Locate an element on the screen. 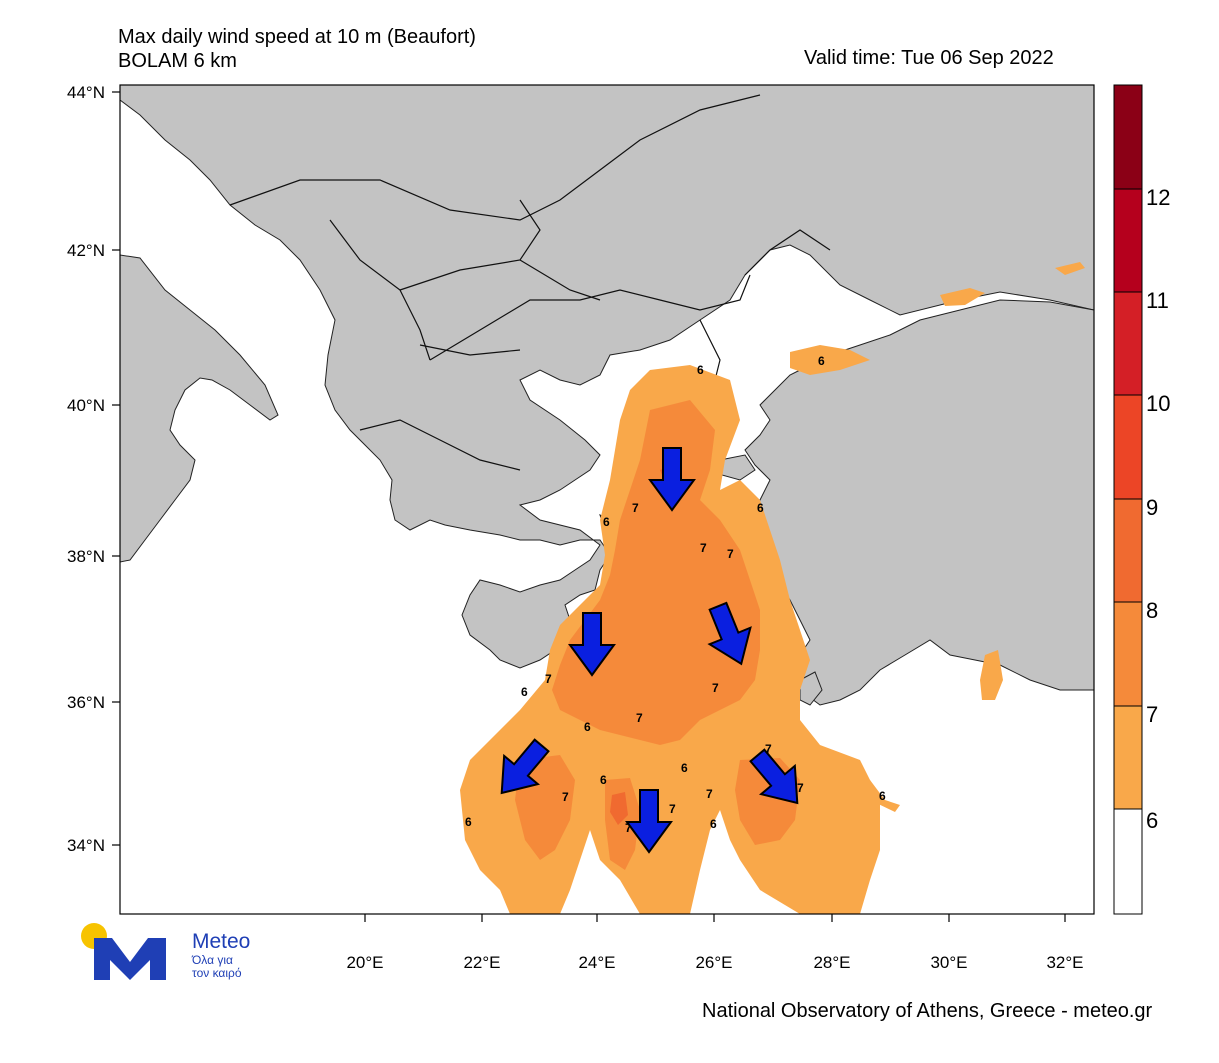 The height and width of the screenshot is (1063, 1219). colorbar-label: 12 is located at coordinates (1158, 197).